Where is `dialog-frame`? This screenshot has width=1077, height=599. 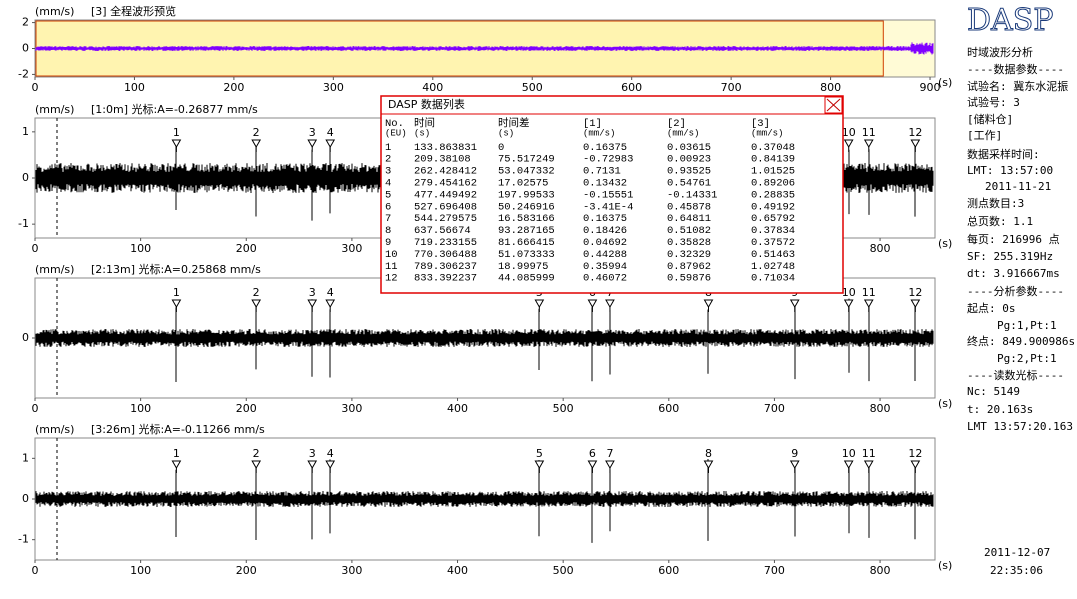 dialog-frame is located at coordinates (612, 194).